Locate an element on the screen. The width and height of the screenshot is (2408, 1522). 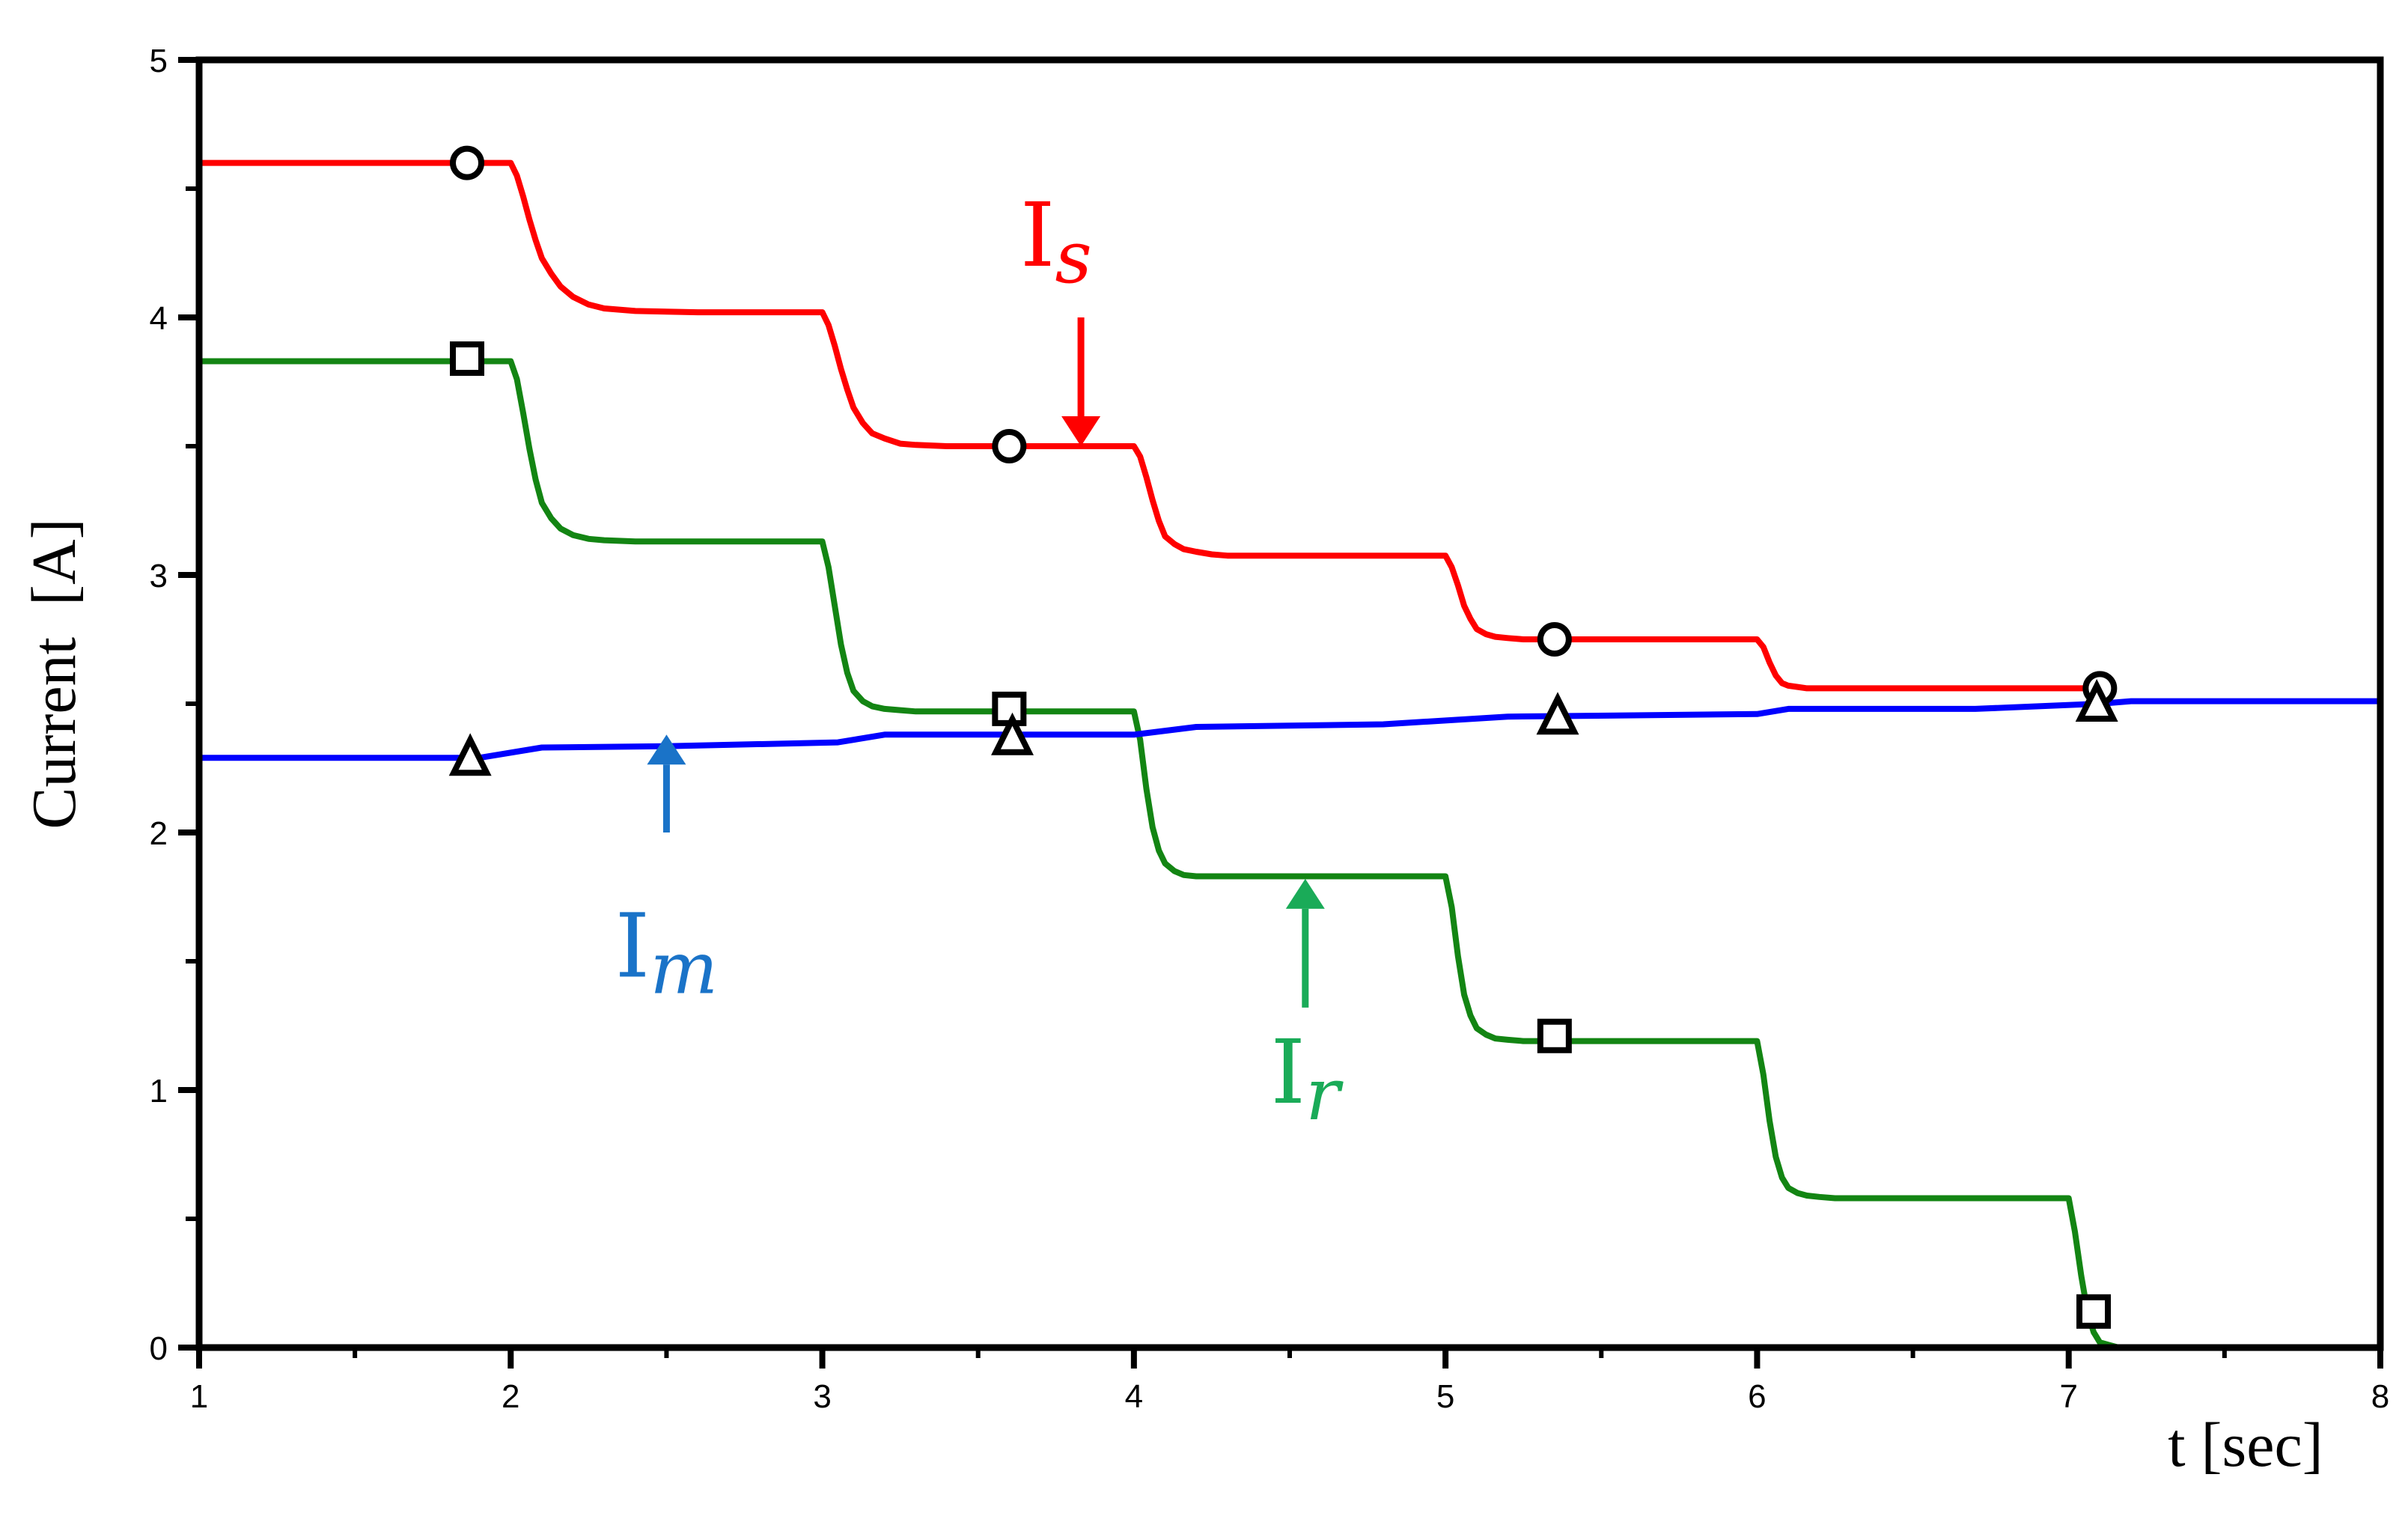
y-tick-label: 4 is located at coordinates (159, 318).